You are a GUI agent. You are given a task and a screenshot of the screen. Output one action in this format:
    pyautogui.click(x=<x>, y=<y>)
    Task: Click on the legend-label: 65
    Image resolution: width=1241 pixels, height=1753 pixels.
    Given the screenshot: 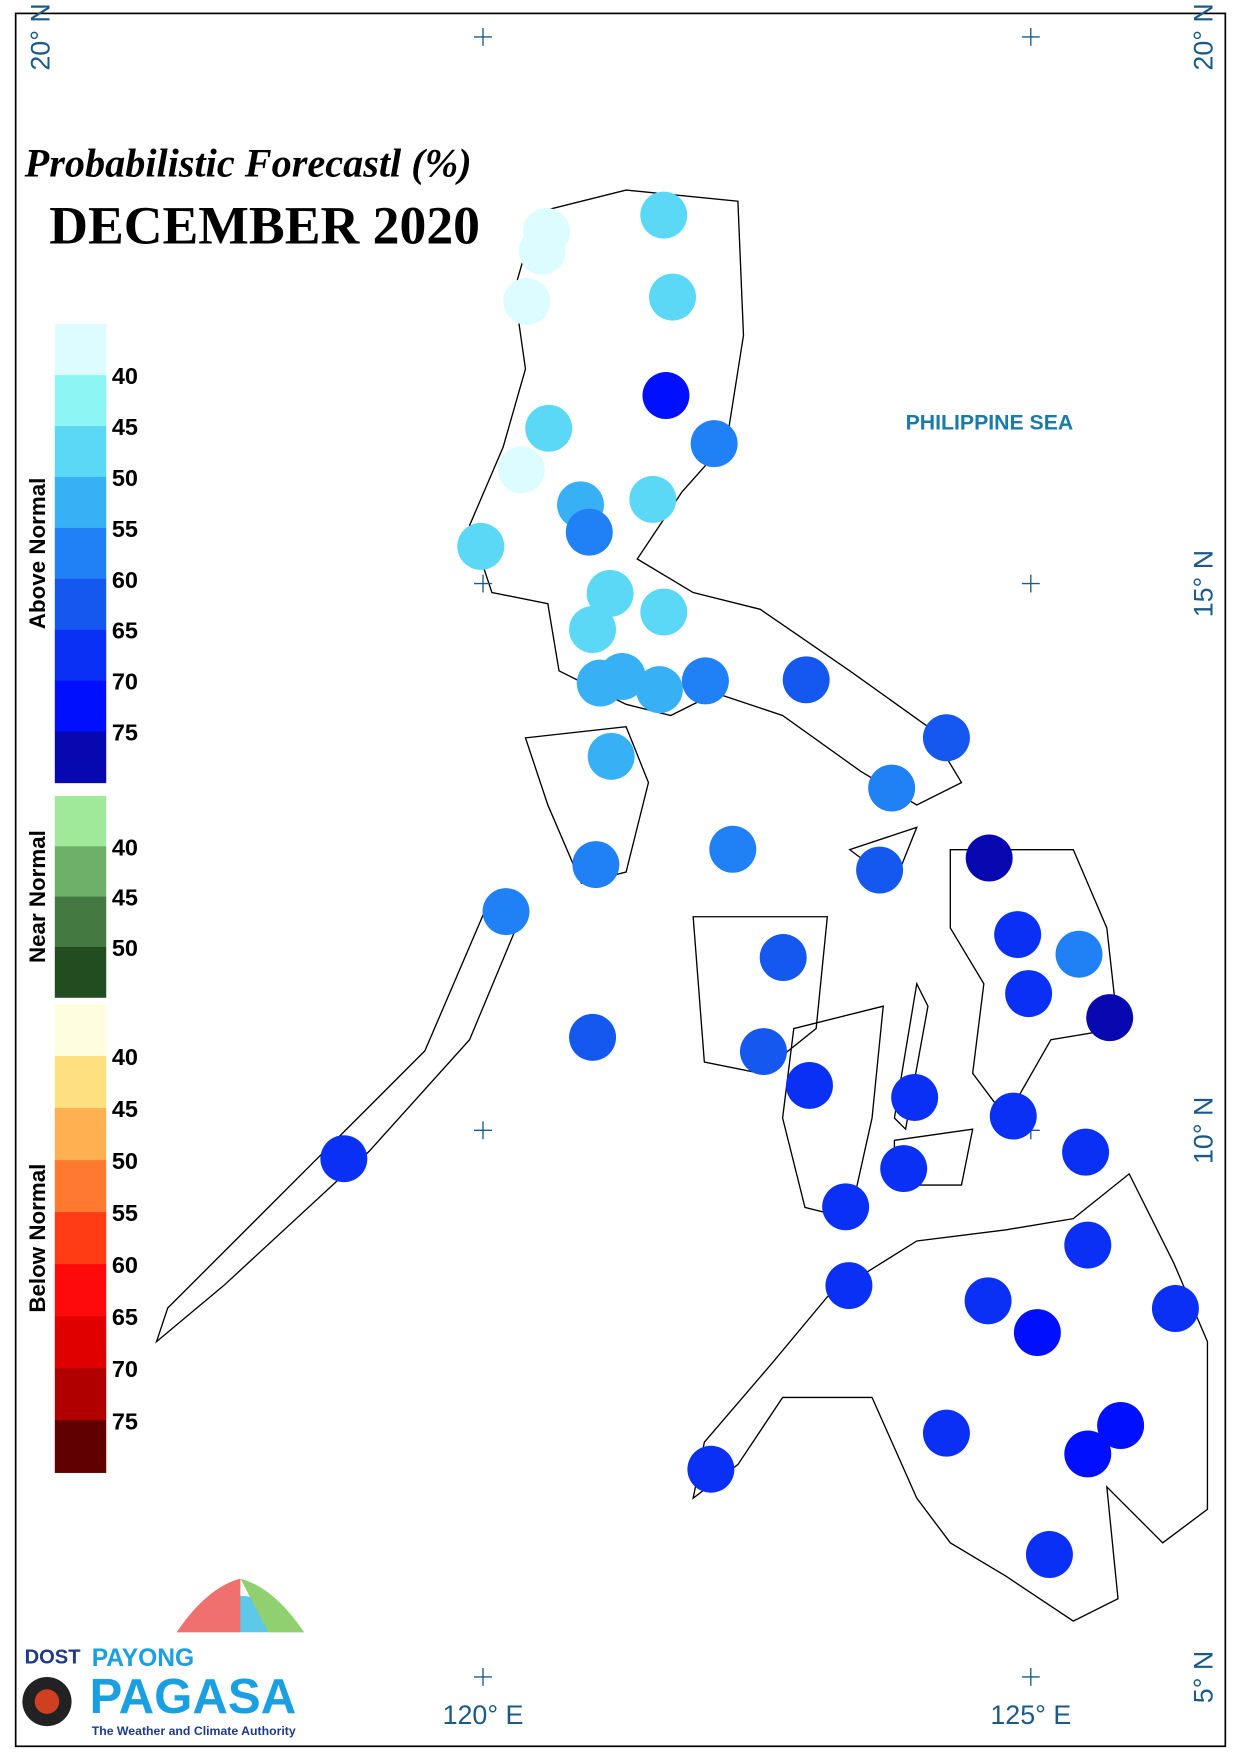 What is the action you would take?
    pyautogui.click(x=125, y=631)
    